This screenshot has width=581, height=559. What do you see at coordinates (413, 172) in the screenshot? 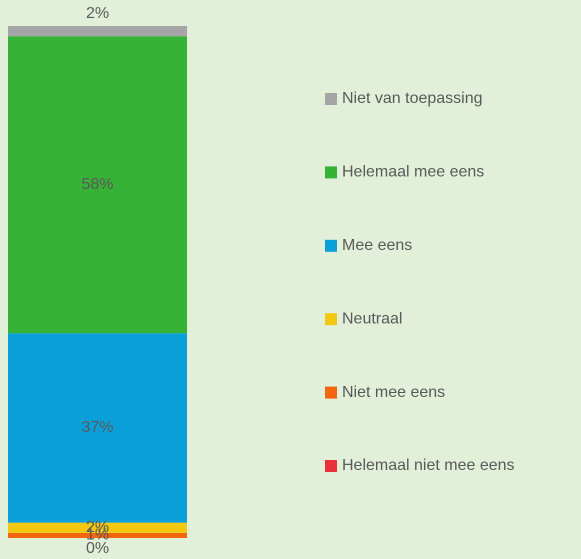
I see `legend-label: Helemaal mee eens` at bounding box center [413, 172].